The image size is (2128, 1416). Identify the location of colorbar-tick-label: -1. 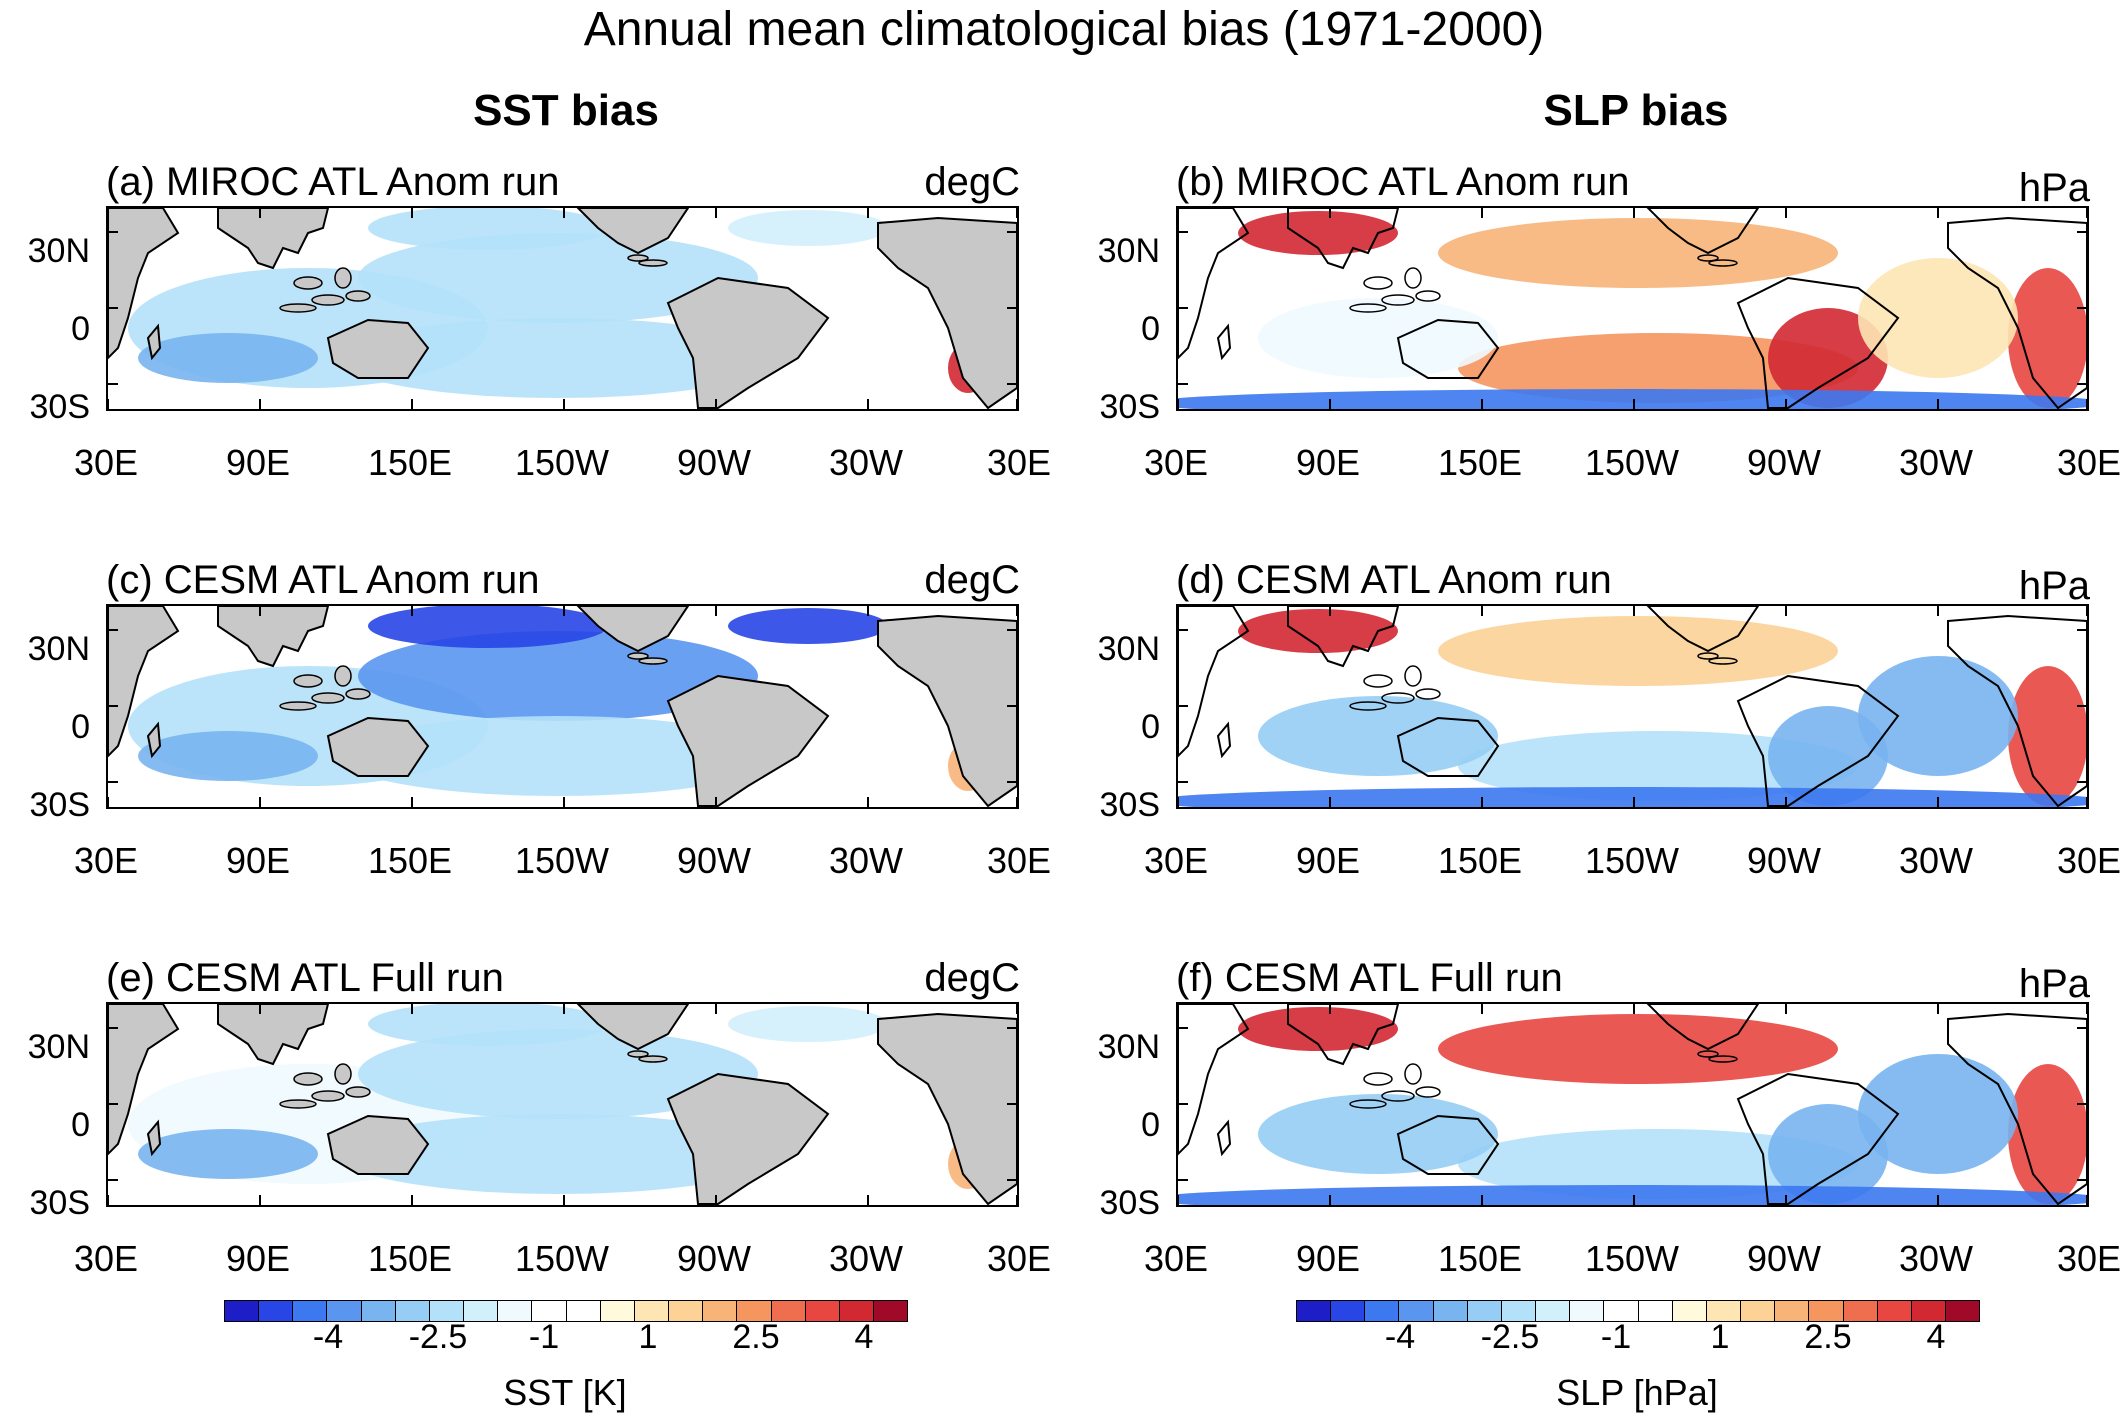
(544, 1337).